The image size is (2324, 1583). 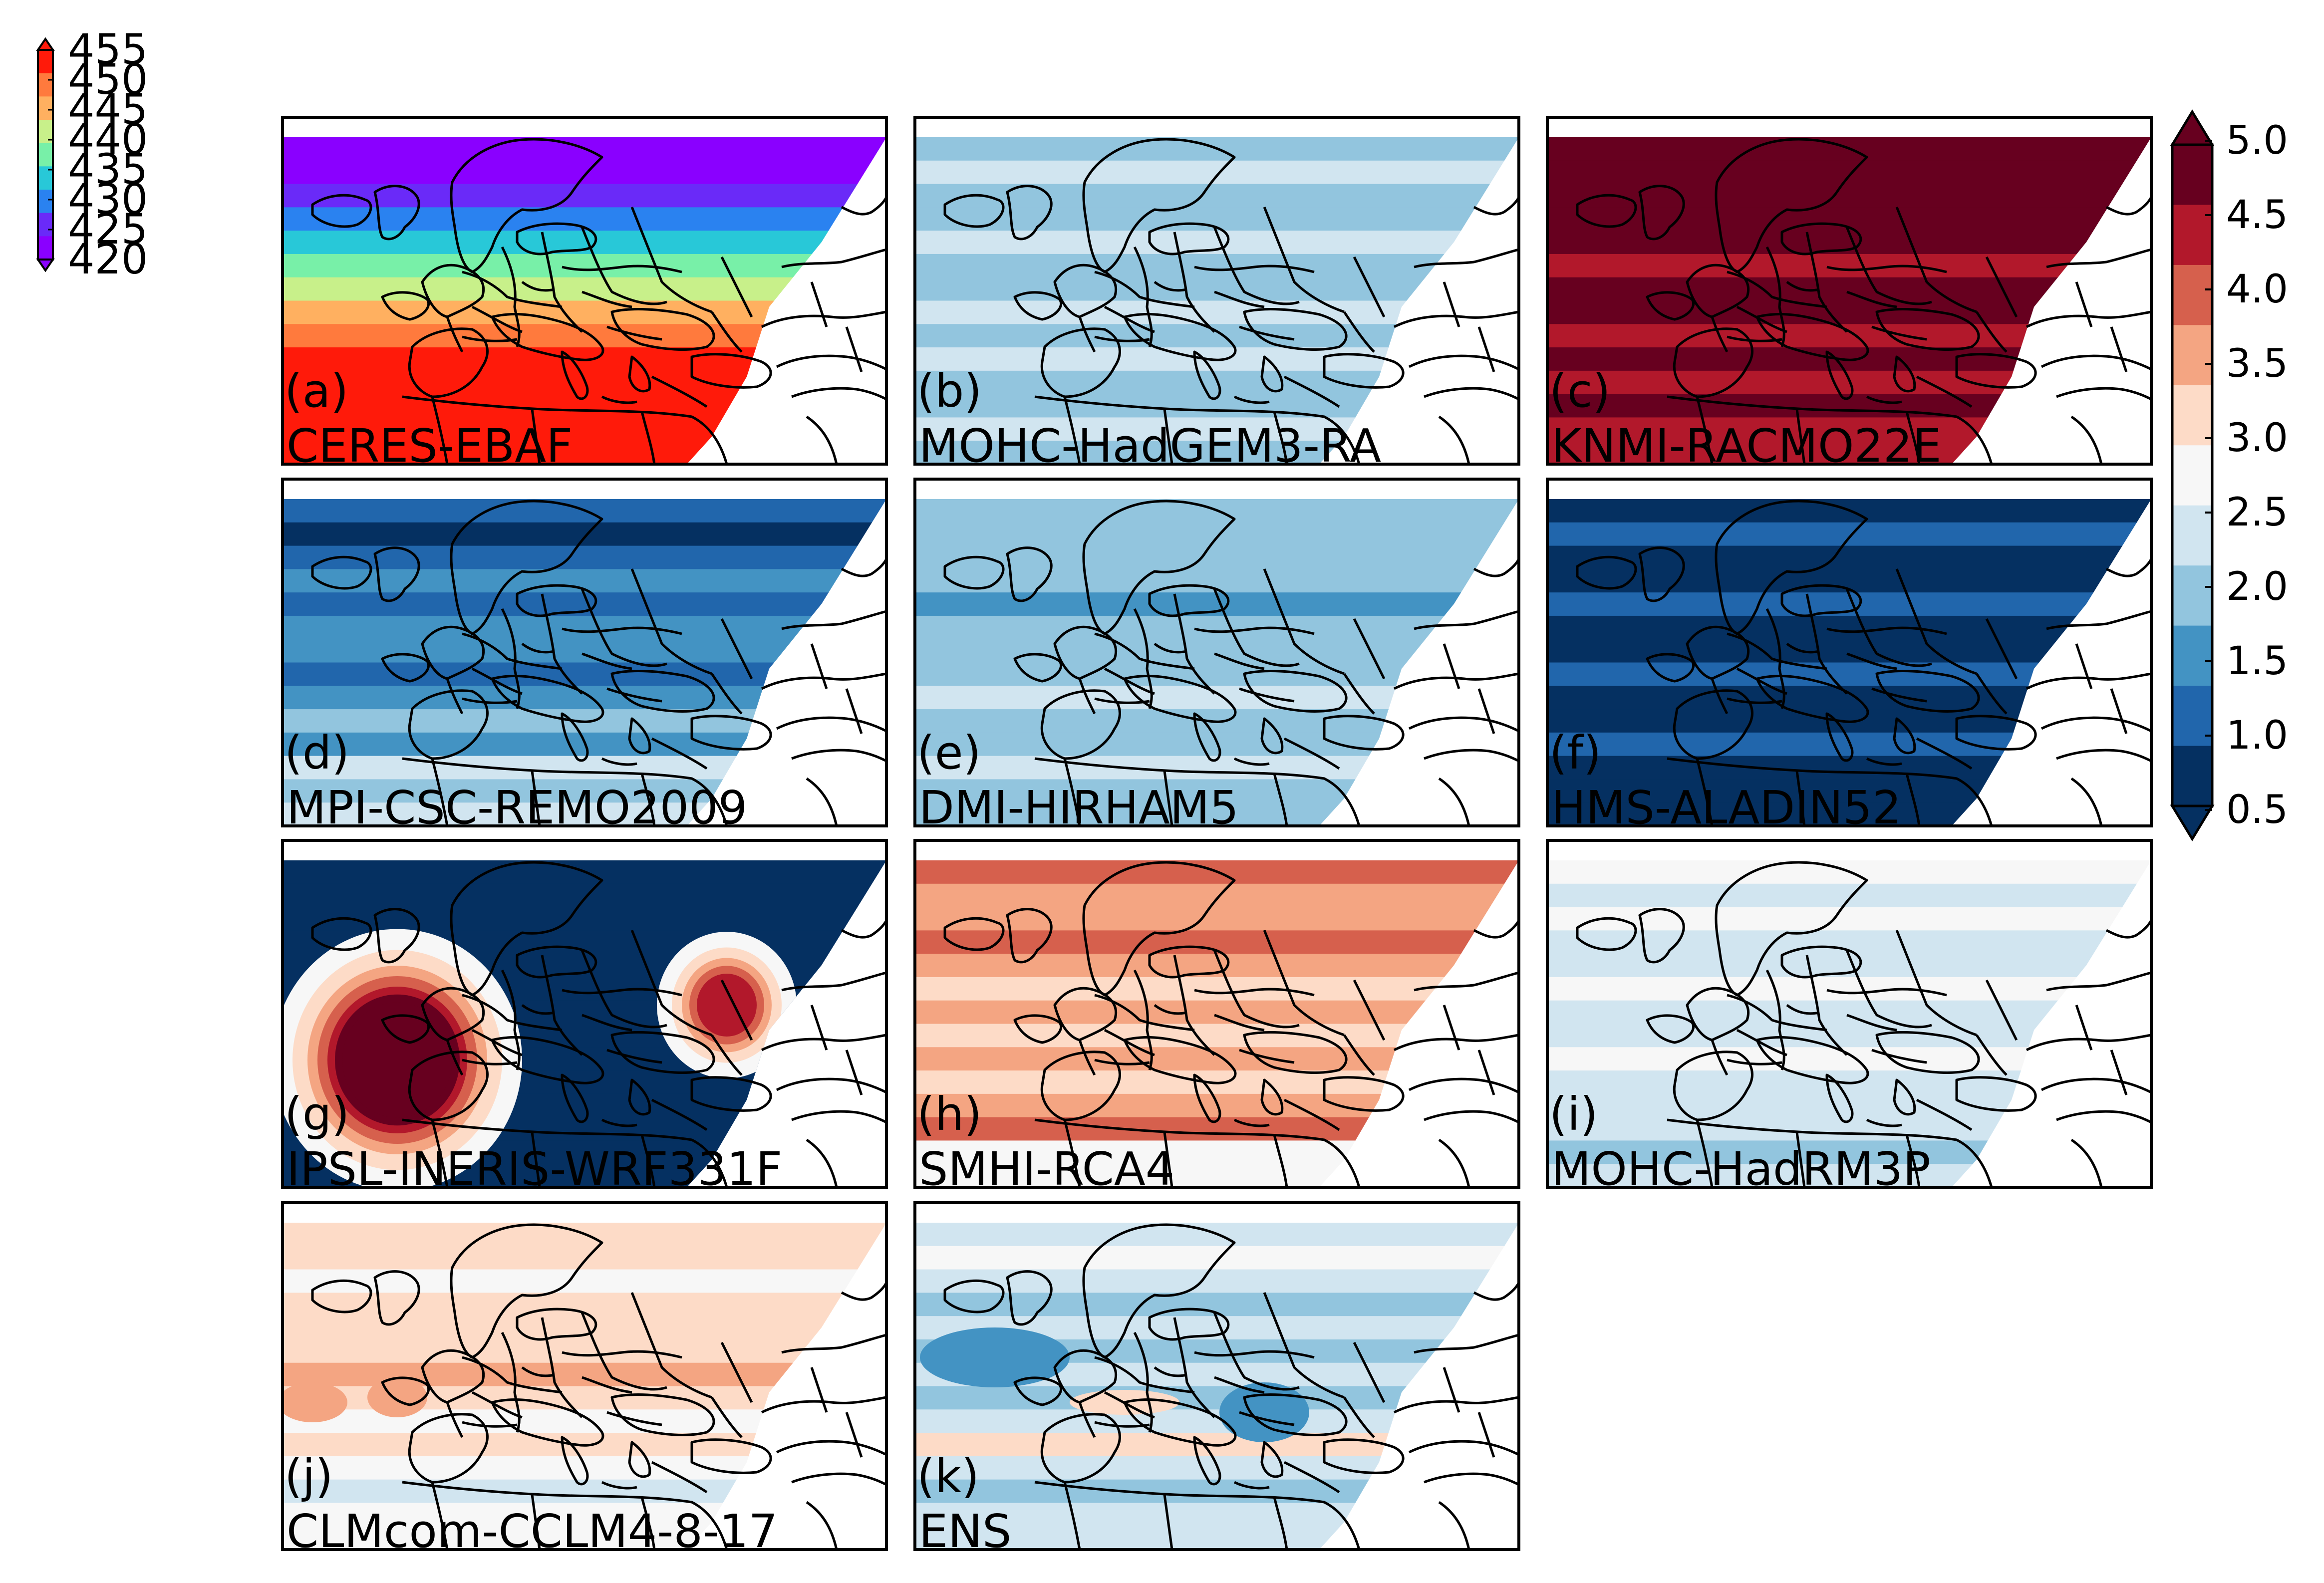 What do you see at coordinates (2257, 363) in the screenshot?
I see `right-colorbar-tick-label: 3.5` at bounding box center [2257, 363].